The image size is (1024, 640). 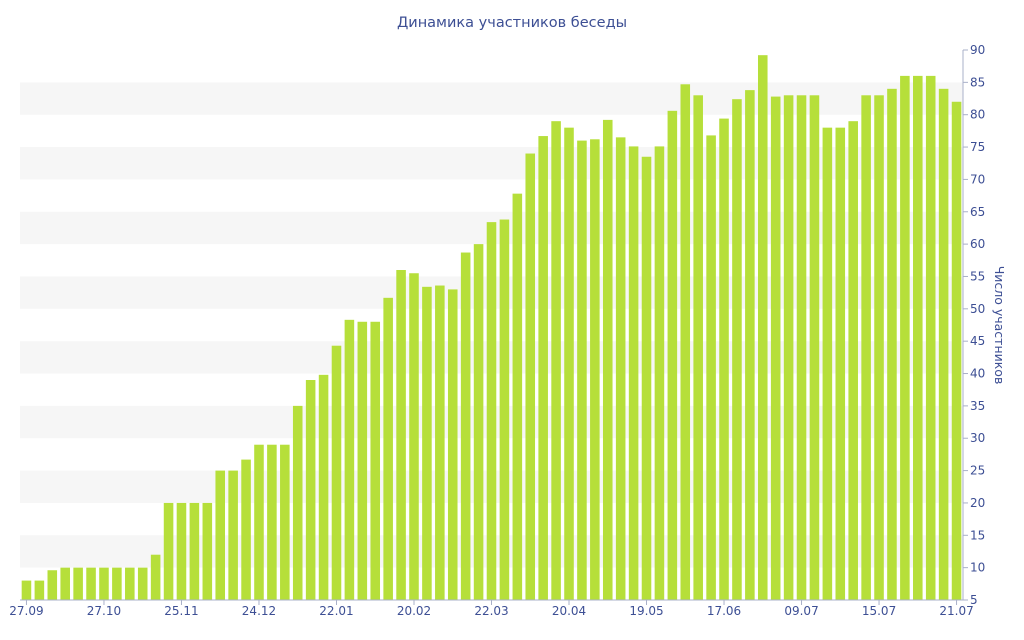 What do you see at coordinates (977, 341) in the screenshot?
I see `y-tick-label: 45` at bounding box center [977, 341].